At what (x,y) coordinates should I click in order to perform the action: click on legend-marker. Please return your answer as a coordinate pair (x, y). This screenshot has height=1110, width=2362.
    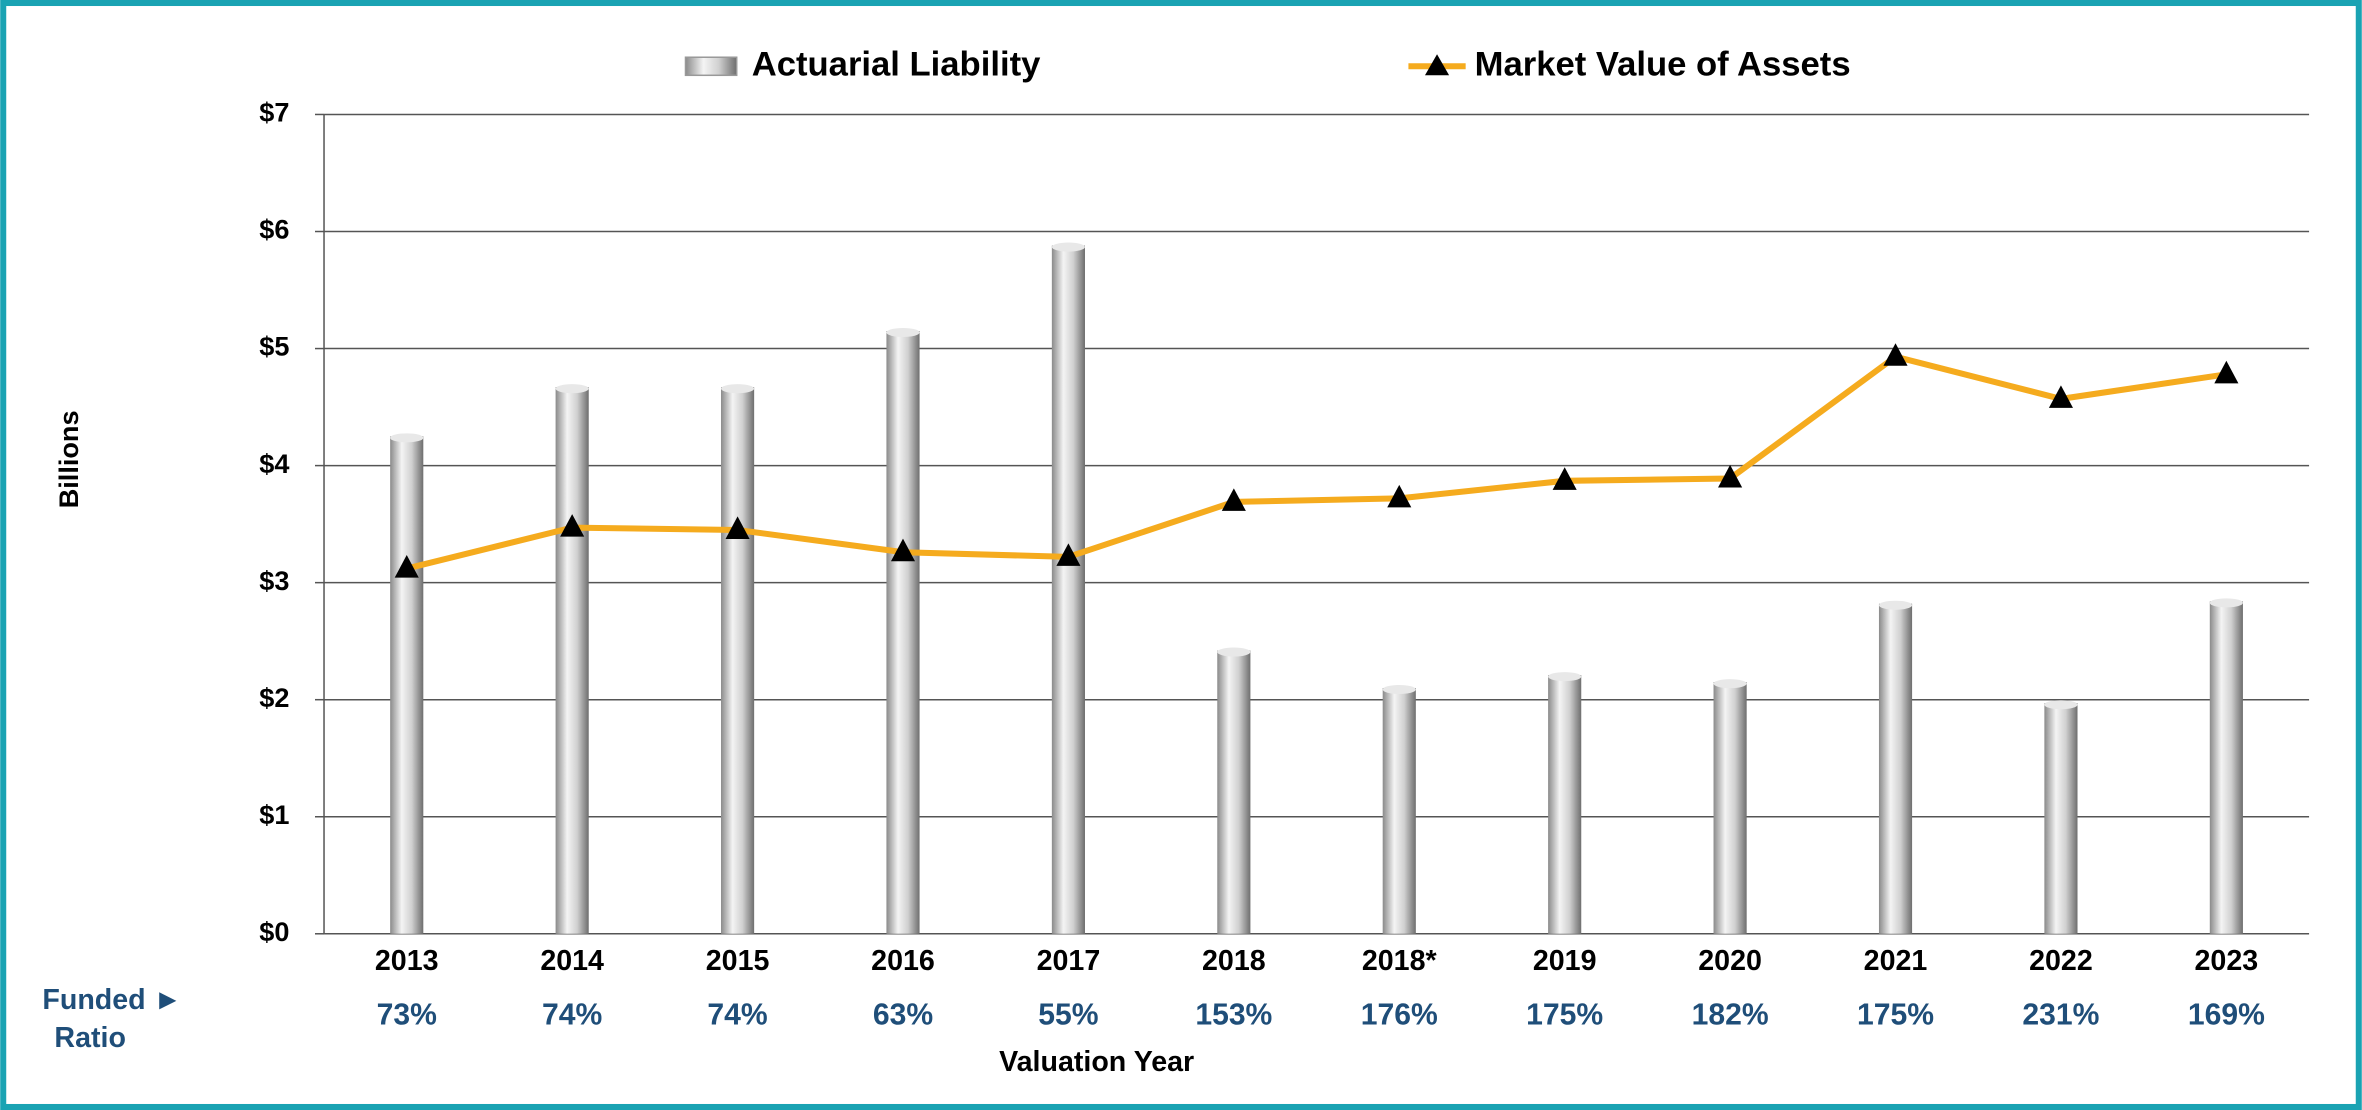
    Looking at the image, I should click on (1437, 65).